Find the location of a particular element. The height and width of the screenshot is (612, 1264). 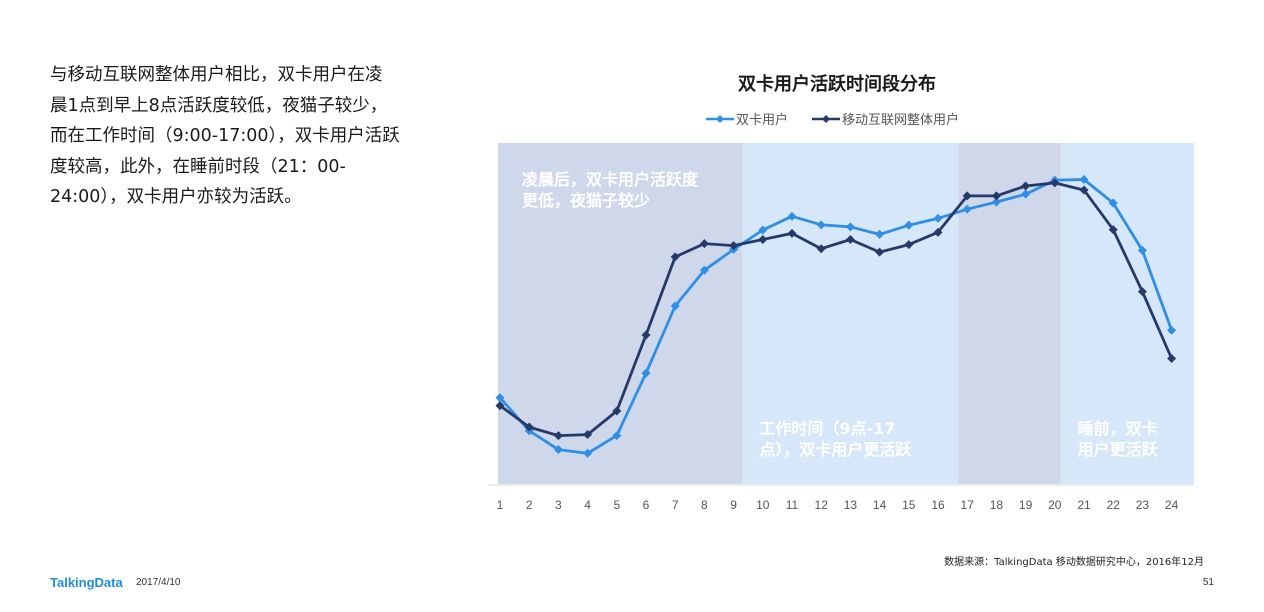

chart-title: 双卡用户活跃时间段分布 is located at coordinates (837, 84).